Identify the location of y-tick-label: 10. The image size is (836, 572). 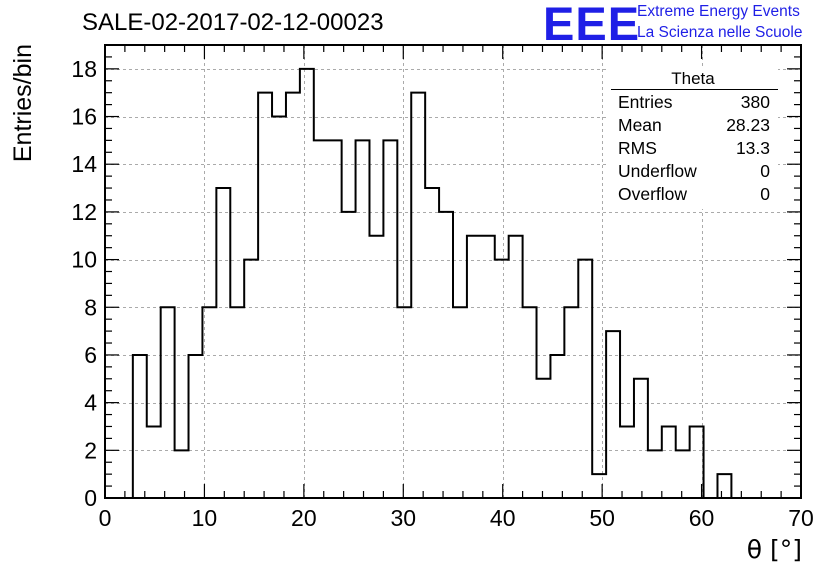
(84, 260).